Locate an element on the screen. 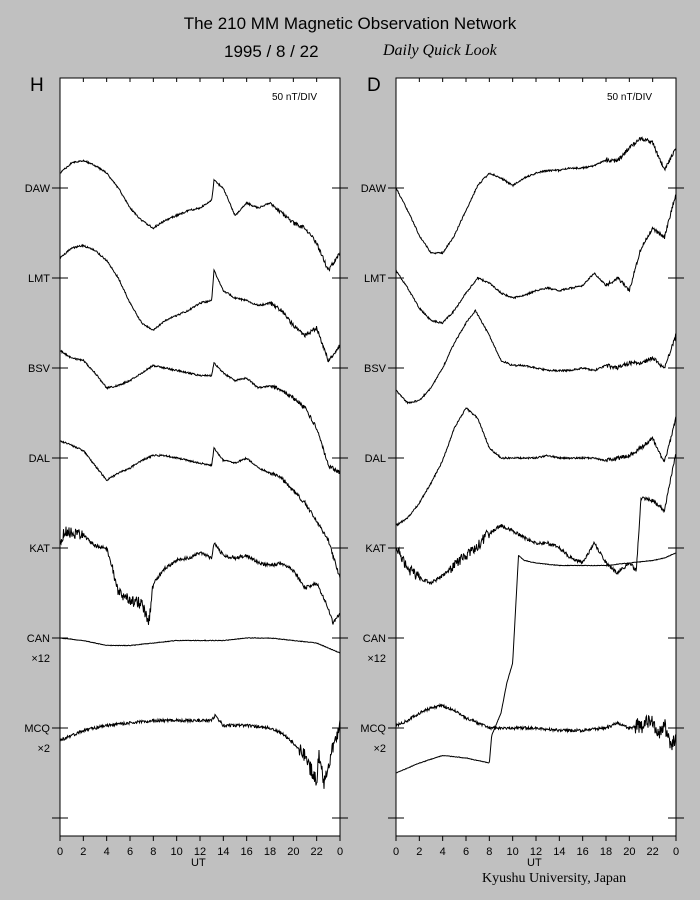 Image resolution: width=700 pixels, height=900 pixels. series-line-d-mcq is located at coordinates (536, 726).